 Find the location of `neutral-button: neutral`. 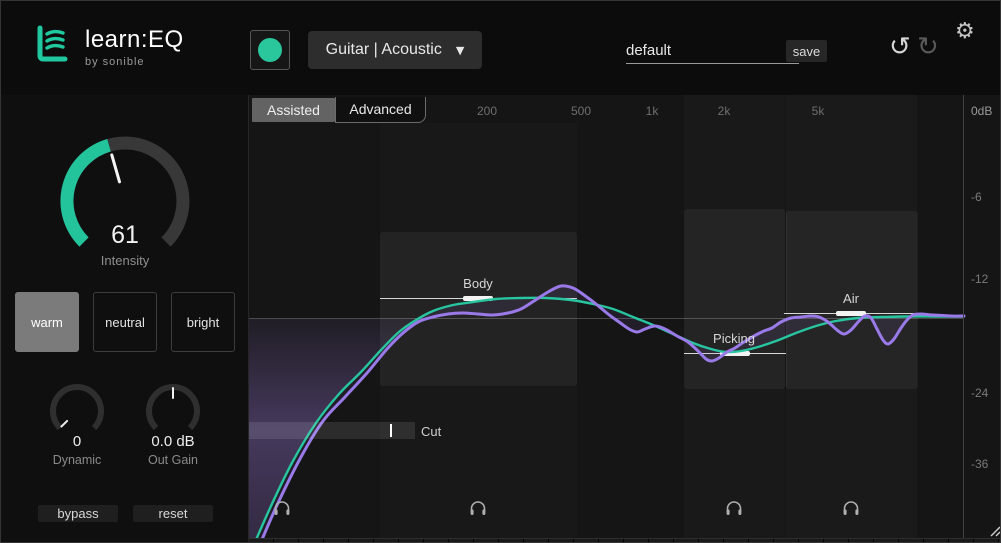

neutral-button: neutral is located at coordinates (125, 322).